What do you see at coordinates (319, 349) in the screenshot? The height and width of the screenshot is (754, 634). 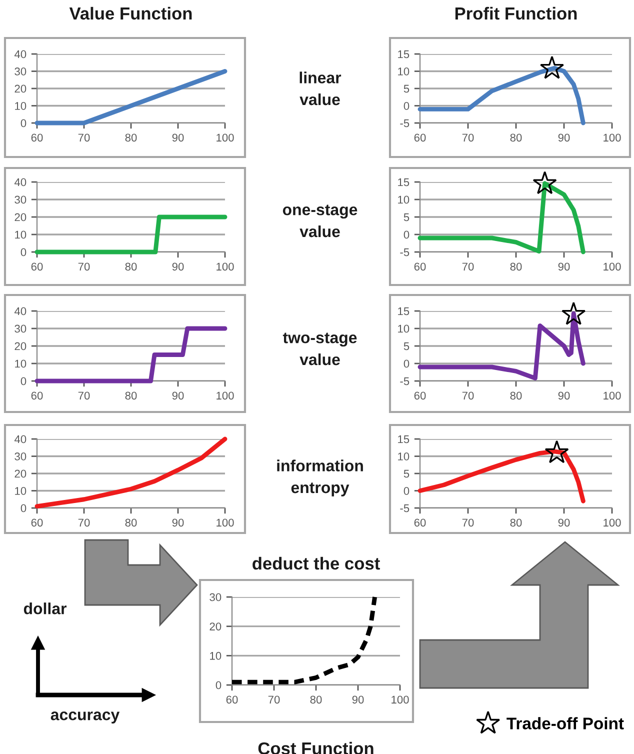 I see `text: two-stage value` at bounding box center [319, 349].